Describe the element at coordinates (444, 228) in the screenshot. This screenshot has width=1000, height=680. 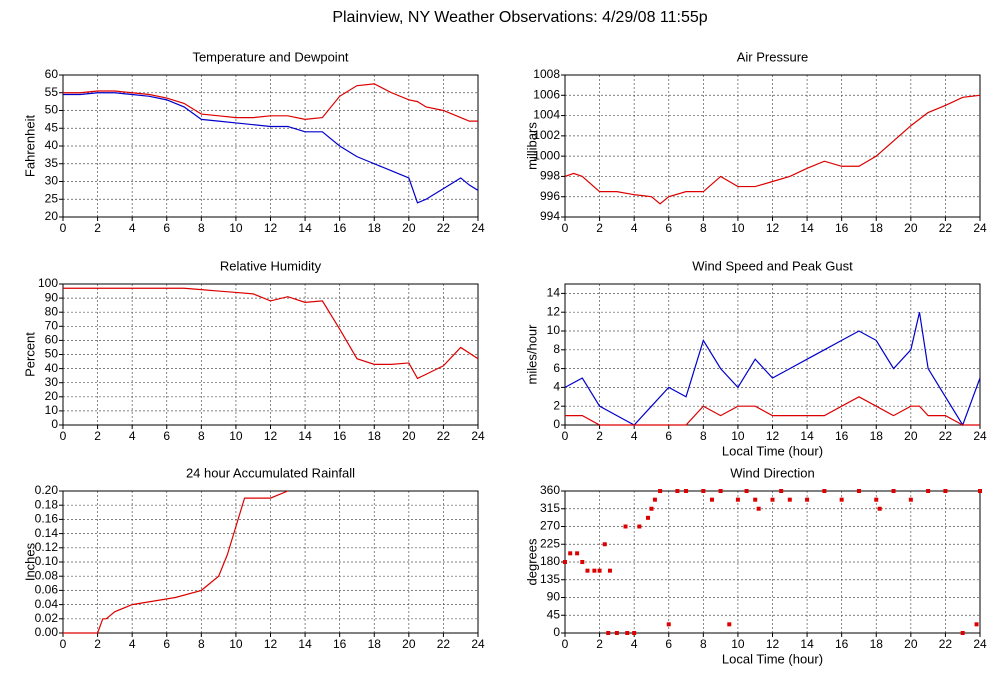
I see `x-tick-label: 22` at that location.